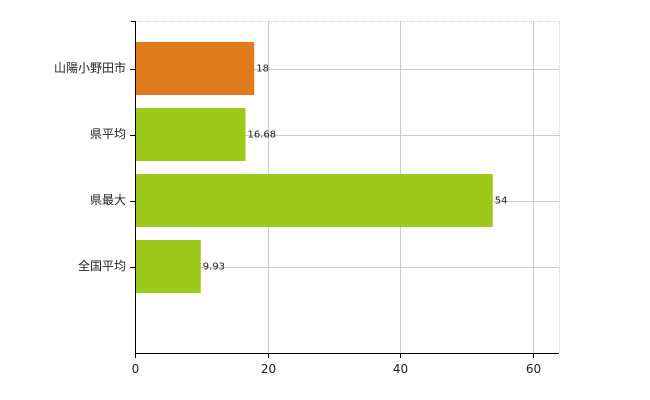 The width and height of the screenshot is (650, 400). Describe the element at coordinates (533, 369) in the screenshot. I see `x-tick-label-3: 60` at that location.